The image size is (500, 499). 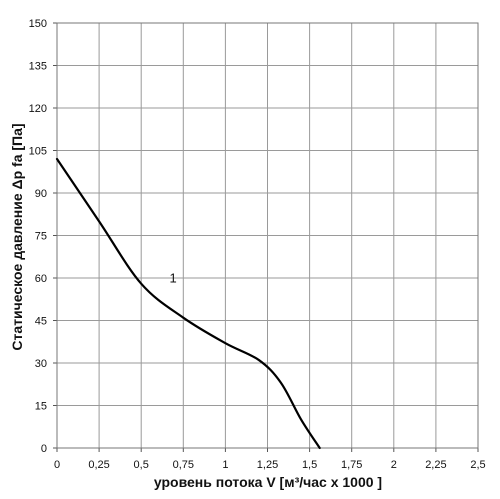 I want to click on x-tick-label: 0,5, so click(x=141, y=465).